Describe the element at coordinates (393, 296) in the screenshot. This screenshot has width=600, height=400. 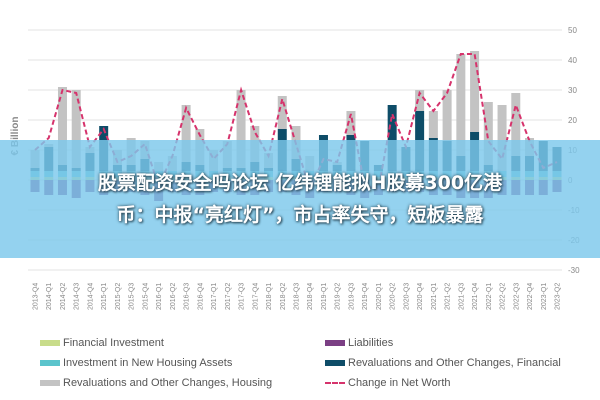
I see `x-tick-label: 2020-Q2` at that location.